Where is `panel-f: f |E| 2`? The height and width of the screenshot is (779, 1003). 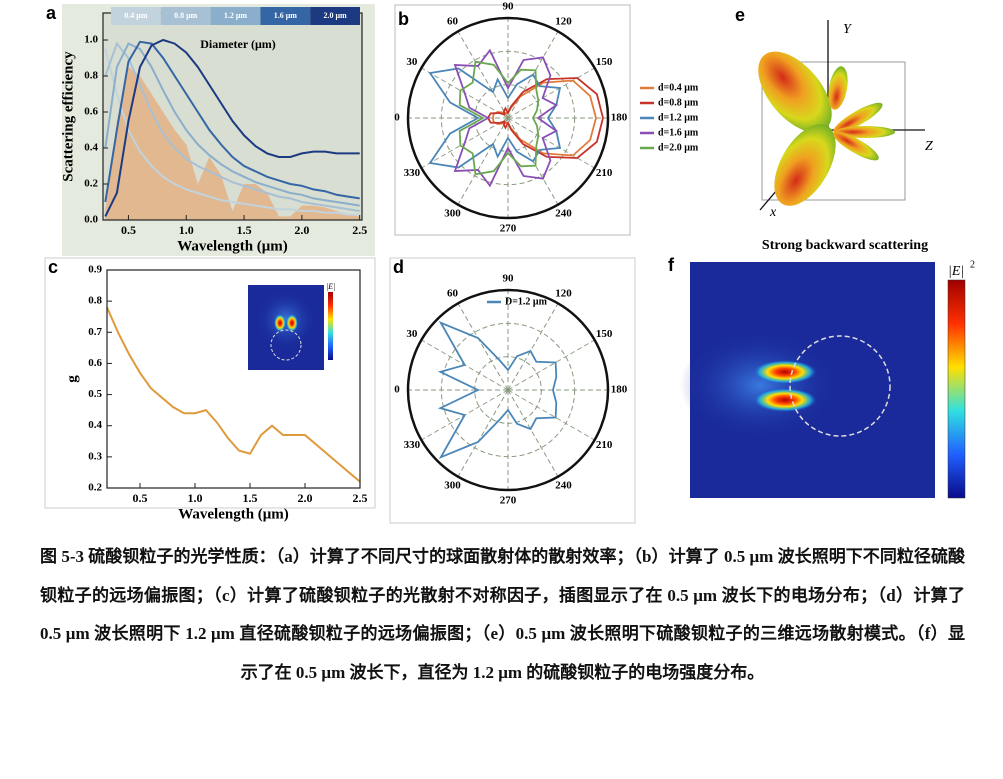 panel-f: f |E| 2 is located at coordinates (821, 377).